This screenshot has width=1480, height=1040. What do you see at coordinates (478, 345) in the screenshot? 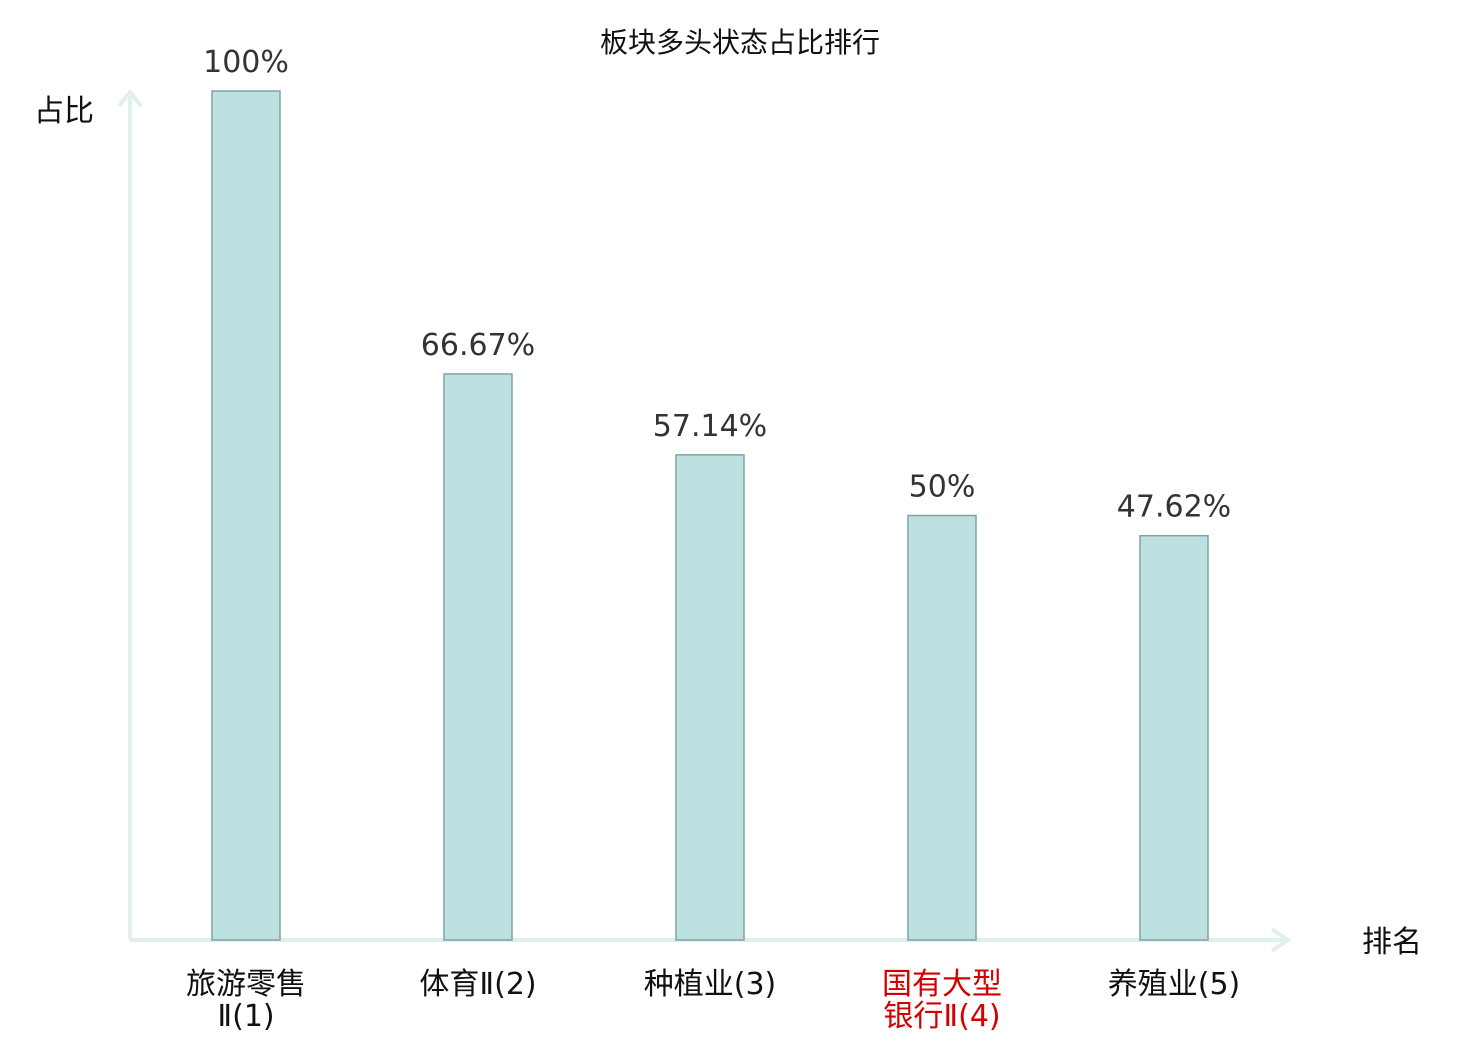
I see `bar-value-label: 66.67%` at bounding box center [478, 345].